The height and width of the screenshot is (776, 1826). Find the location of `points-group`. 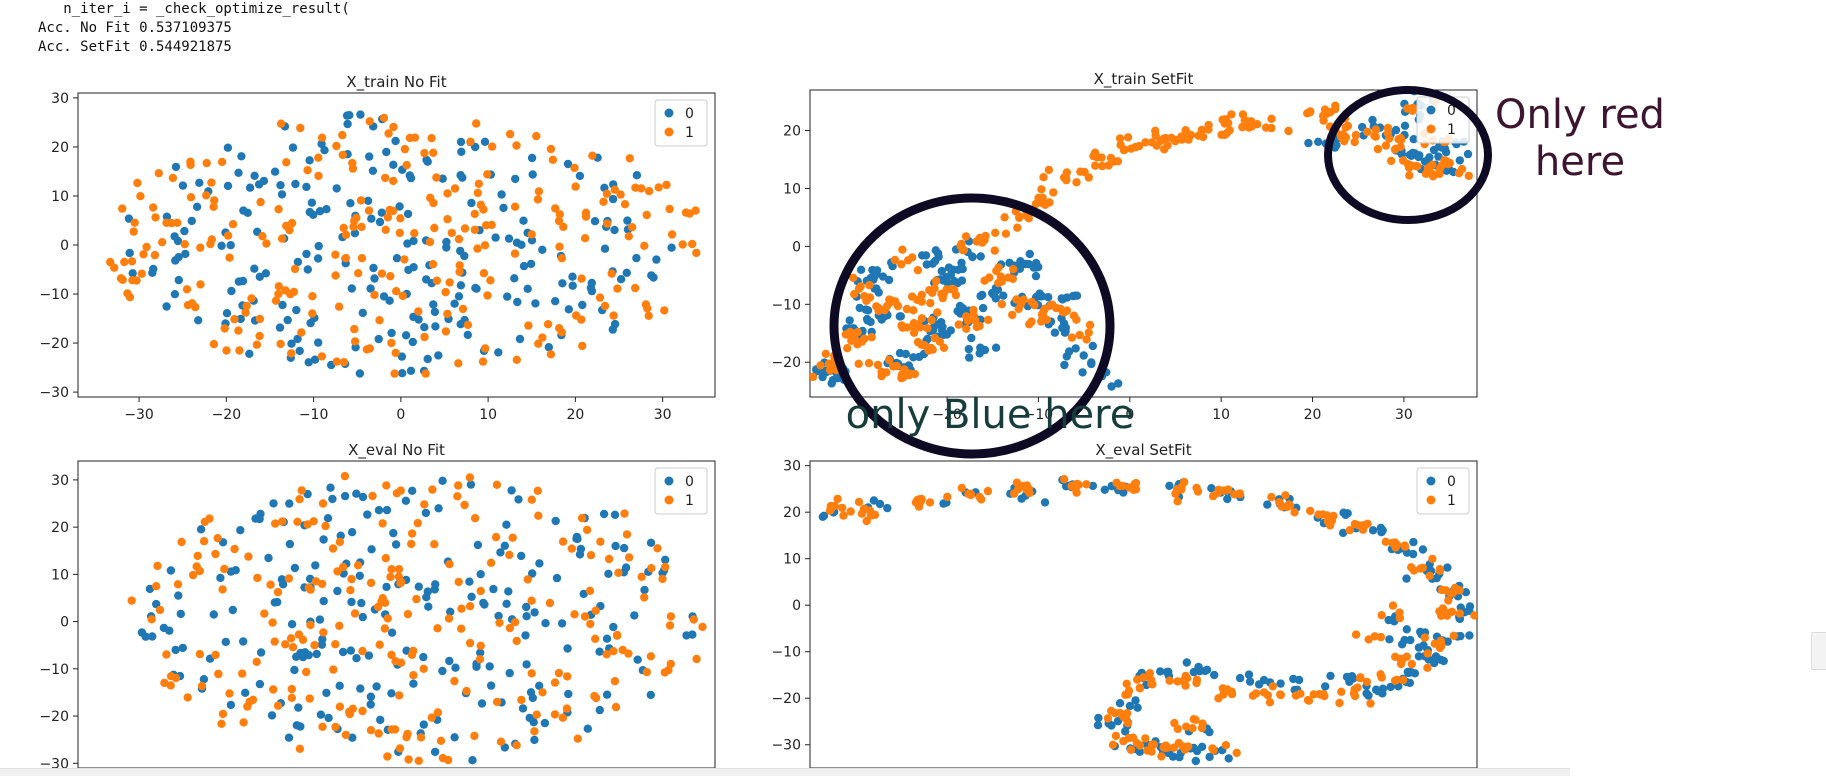

points-group is located at coordinates (1142, 241).